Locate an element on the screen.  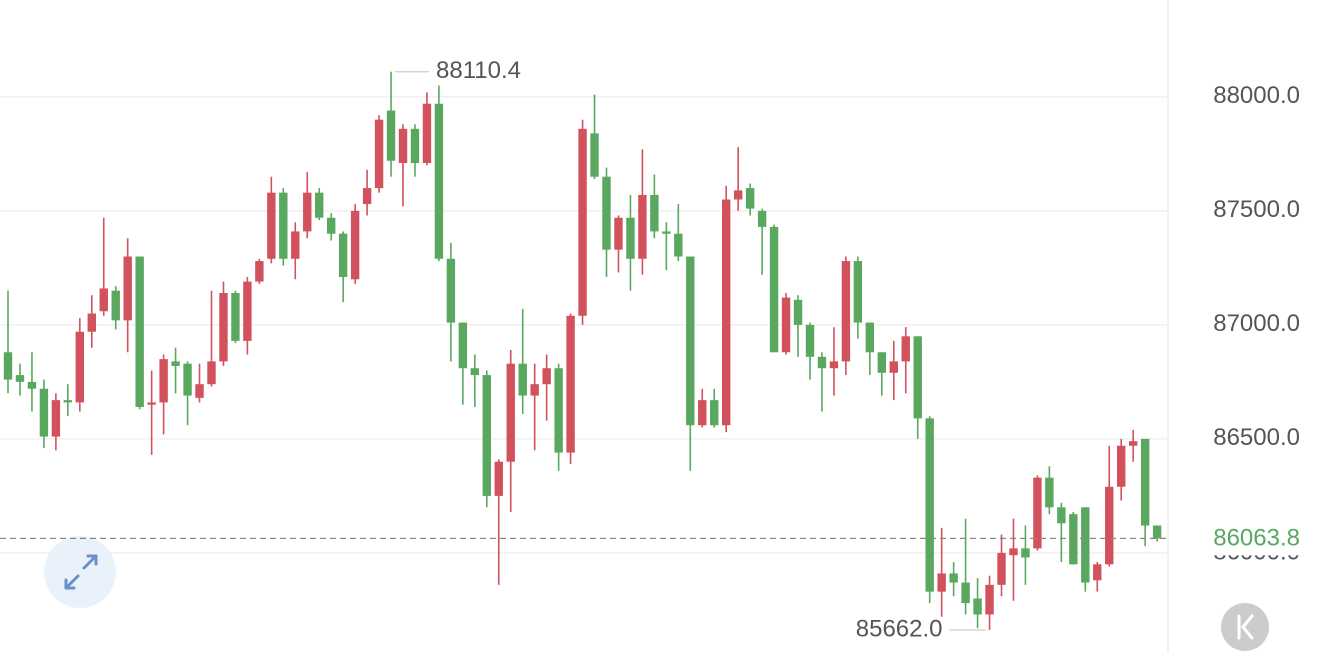
expand-circle is located at coordinates (80, 572).